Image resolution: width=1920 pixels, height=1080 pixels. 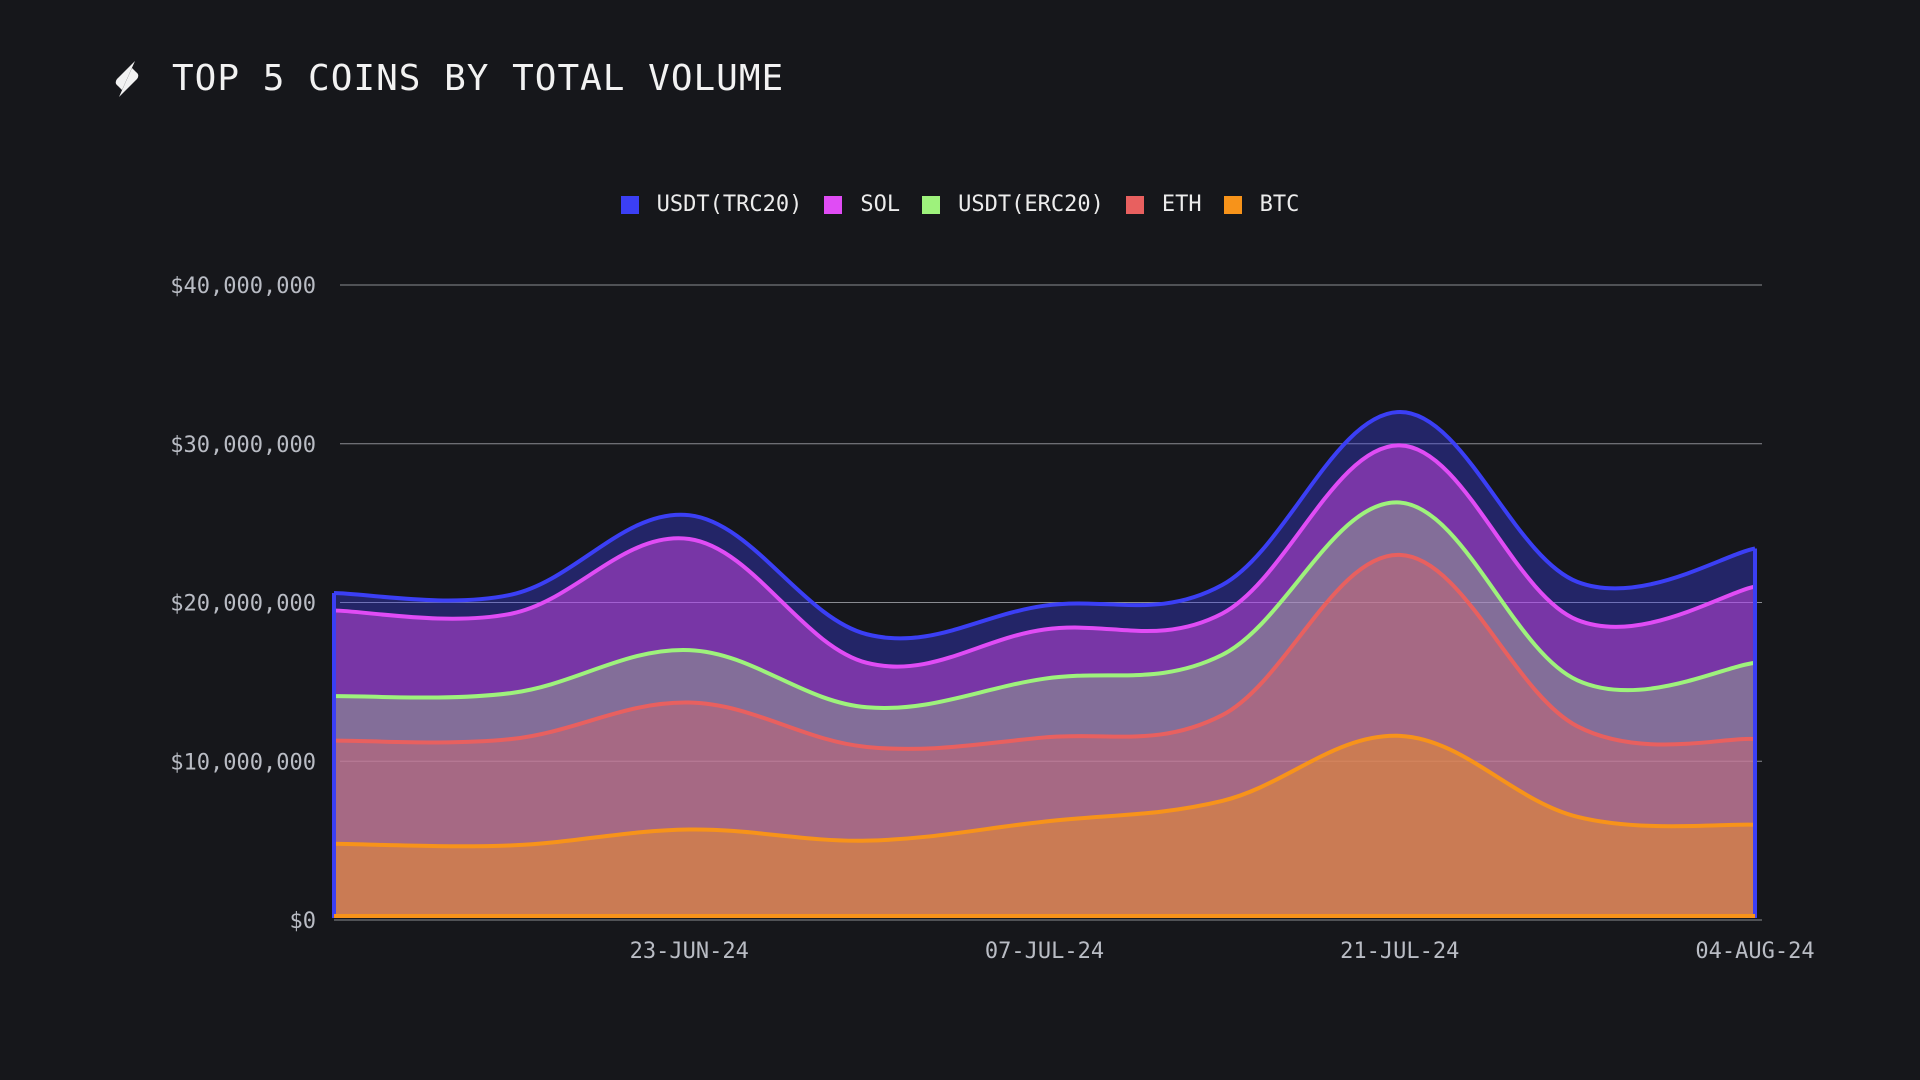 What do you see at coordinates (1399, 951) in the screenshot?
I see `x-tick-label: 21-JUL-24` at bounding box center [1399, 951].